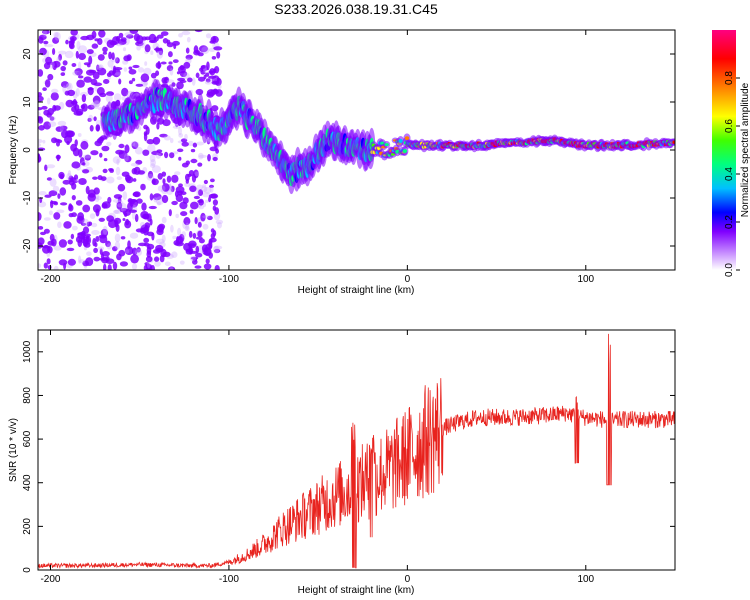  What do you see at coordinates (673, 142) in the screenshot?
I see `ridge-peak` at bounding box center [673, 142].